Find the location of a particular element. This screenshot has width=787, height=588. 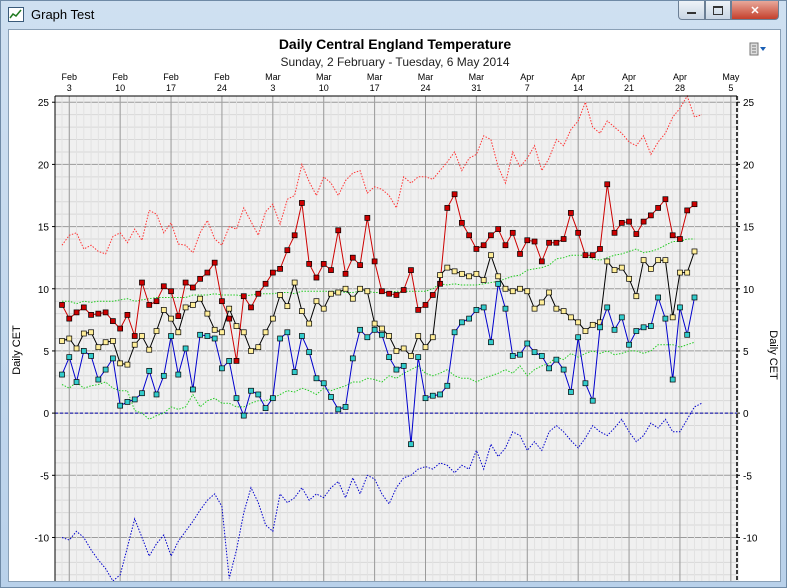

x-tick-day-label: 28 is located at coordinates (680, 88).